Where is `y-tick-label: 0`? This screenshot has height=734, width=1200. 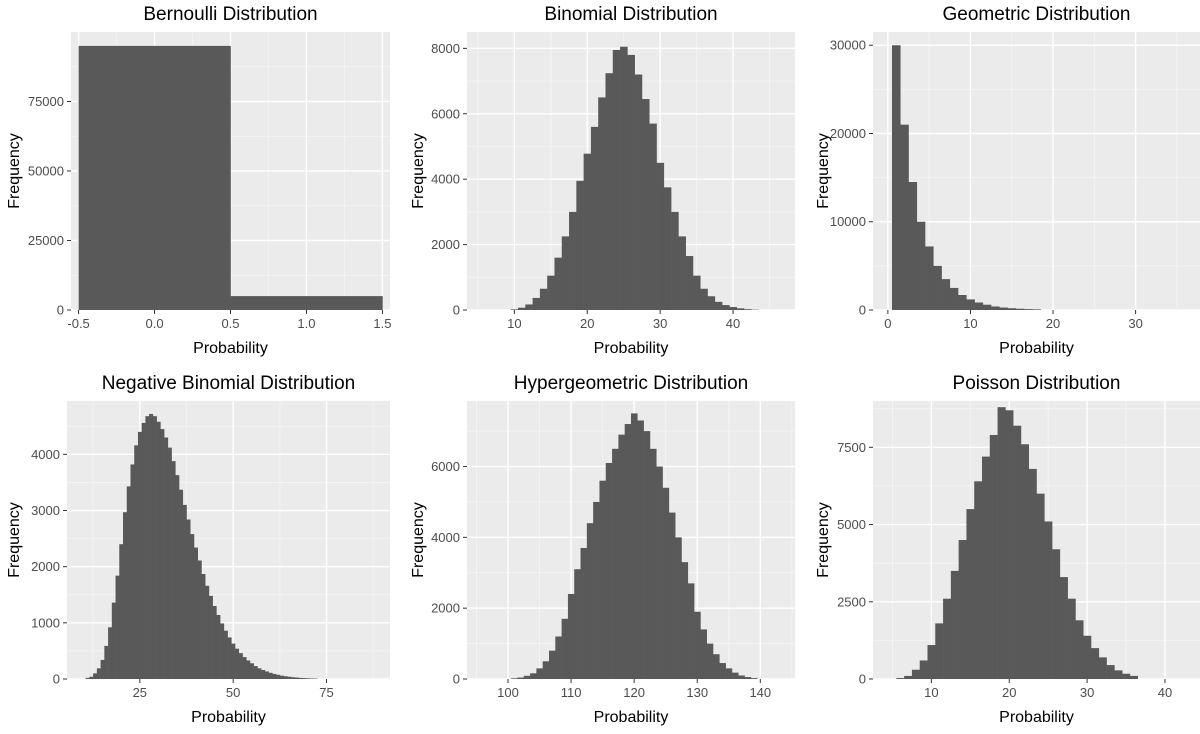 y-tick-label: 0 is located at coordinates (56, 679).